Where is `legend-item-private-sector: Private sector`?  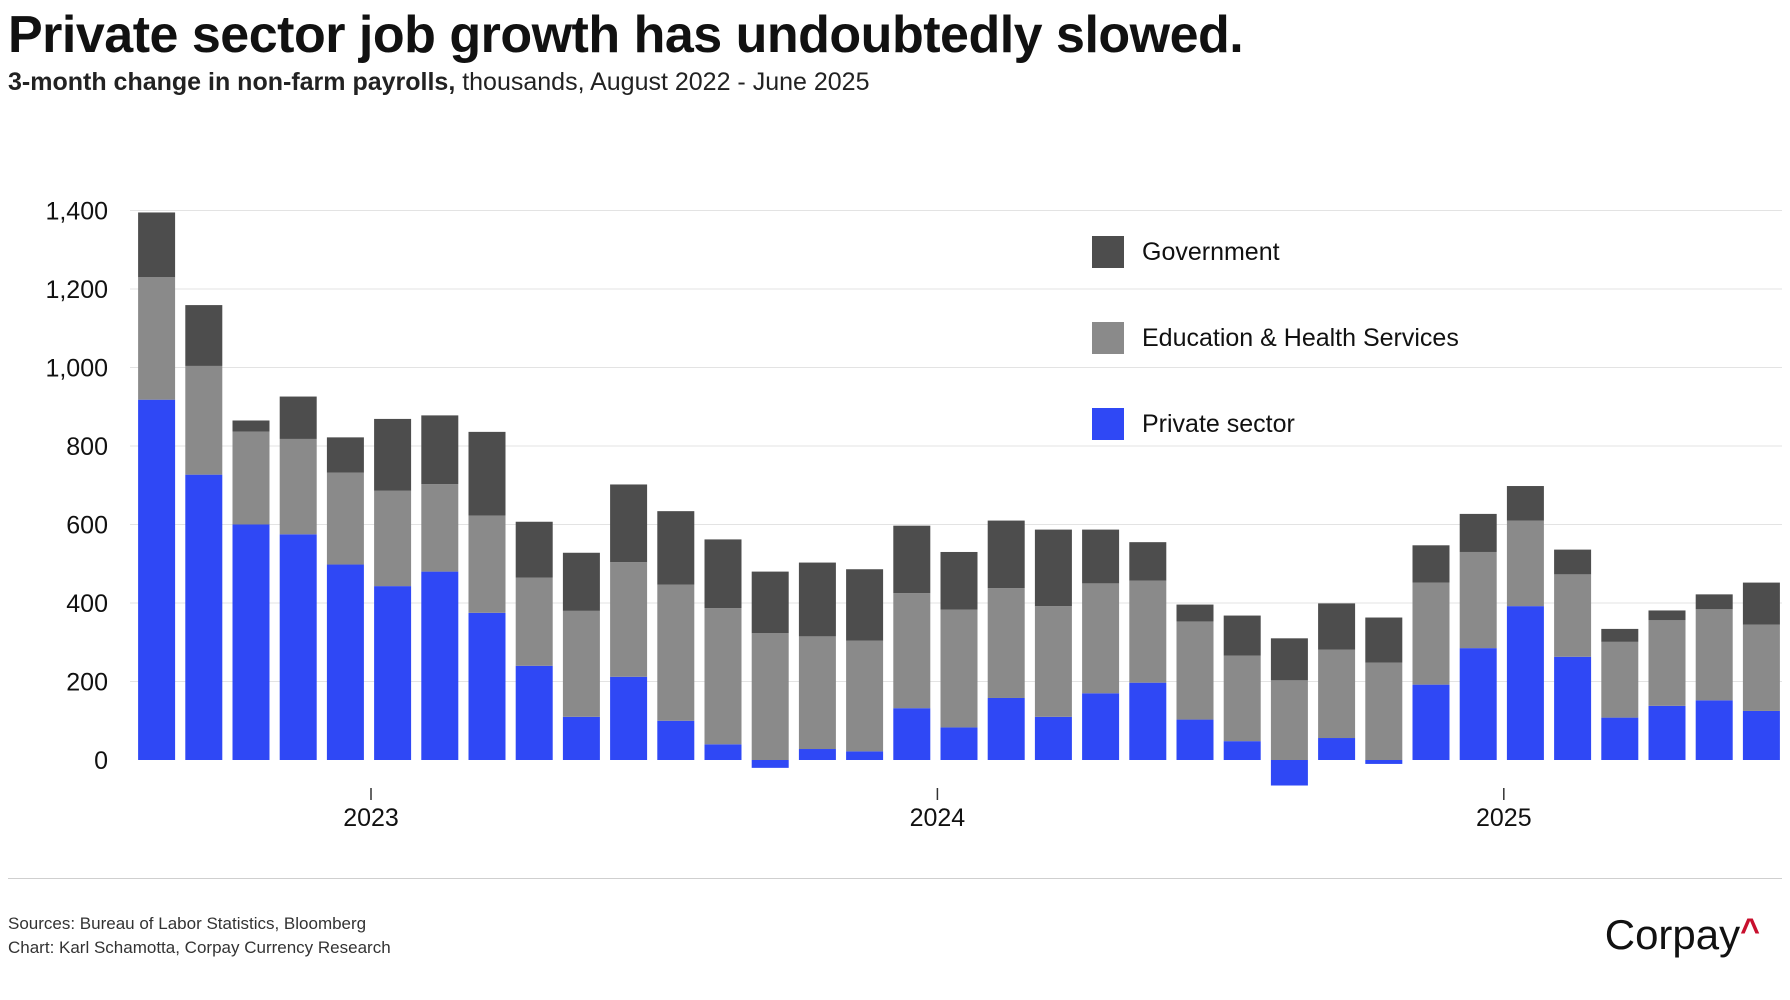
legend-item-private-sector: Private sector is located at coordinates (1193, 424).